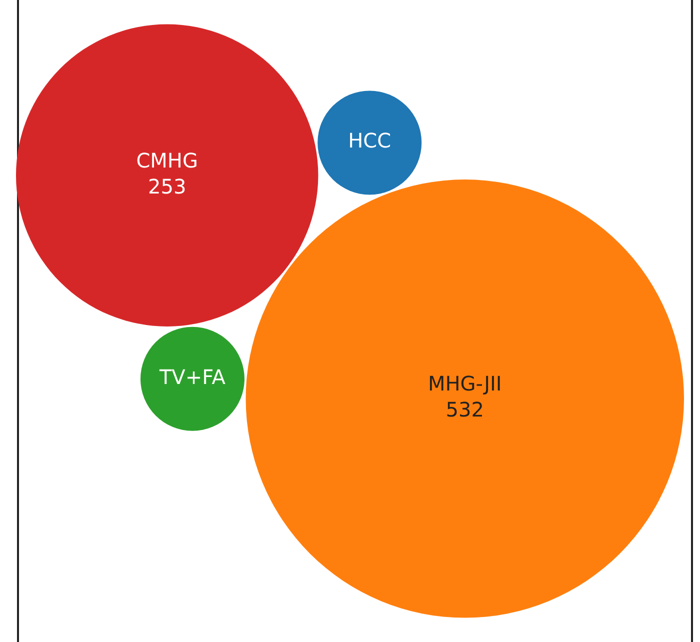  Describe the element at coordinates (167, 186) in the screenshot. I see `data-label: 253` at that location.